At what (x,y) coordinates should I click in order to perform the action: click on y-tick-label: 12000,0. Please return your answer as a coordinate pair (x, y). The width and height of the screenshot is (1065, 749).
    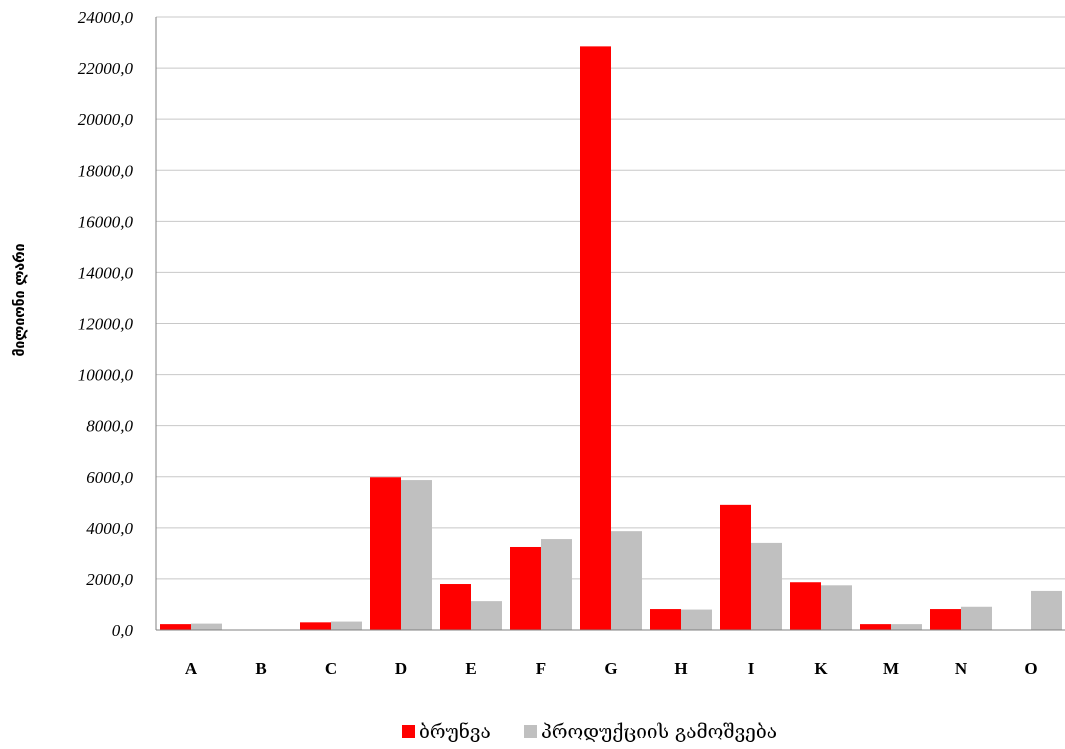
    Looking at the image, I should click on (106, 324).